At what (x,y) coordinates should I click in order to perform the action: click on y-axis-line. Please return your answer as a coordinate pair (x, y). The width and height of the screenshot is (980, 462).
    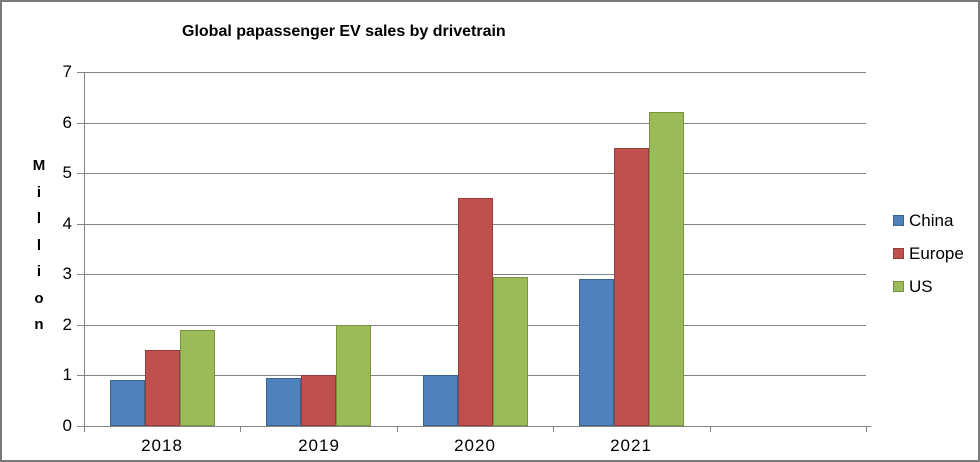
    Looking at the image, I should click on (84, 249).